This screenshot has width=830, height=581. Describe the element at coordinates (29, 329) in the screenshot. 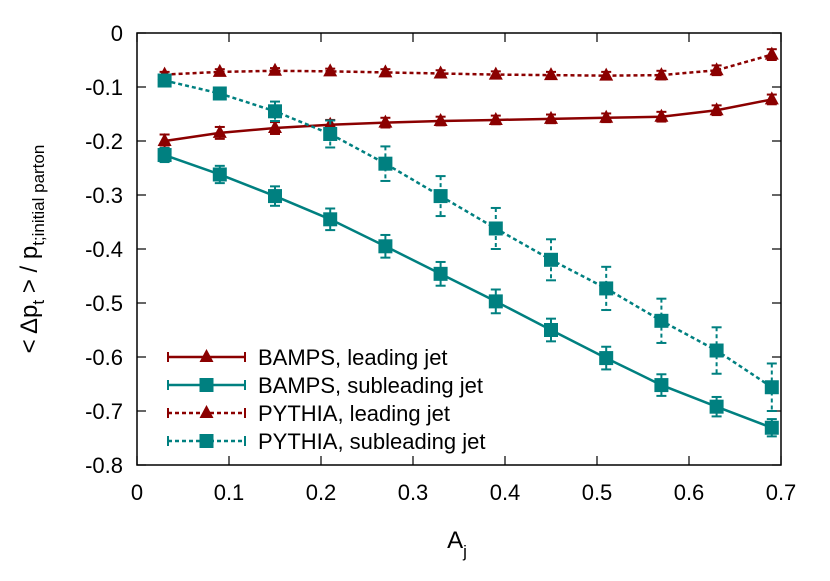

I see `y-axis-label-pre: < Δp` at that location.